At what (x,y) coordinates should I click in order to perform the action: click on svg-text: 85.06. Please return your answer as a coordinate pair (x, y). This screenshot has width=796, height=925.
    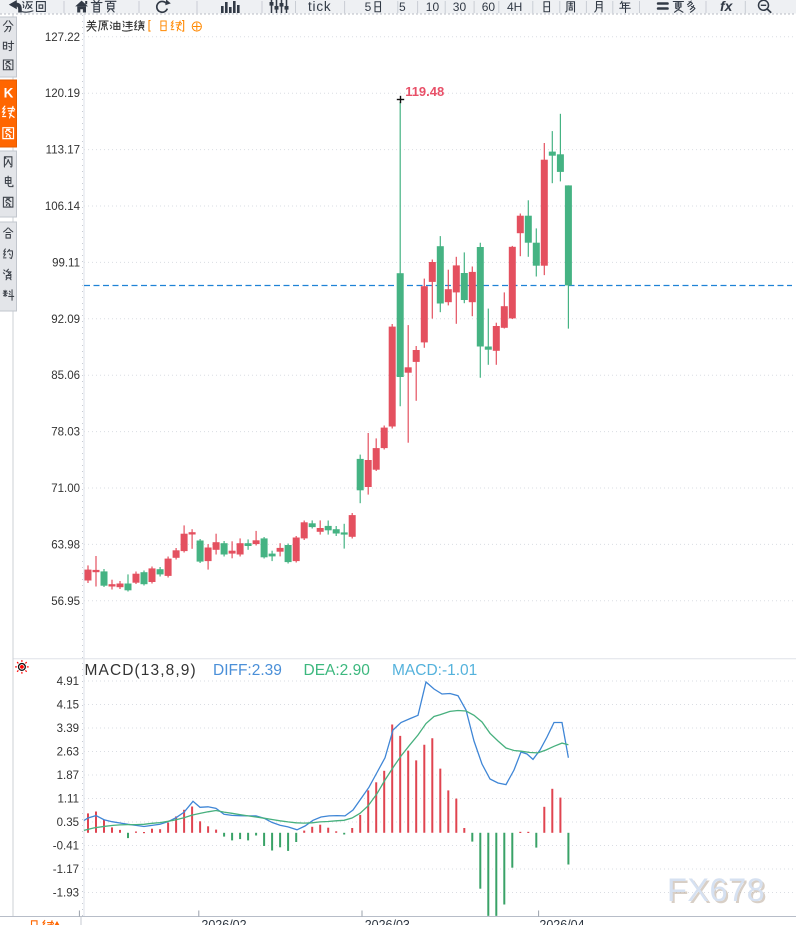
    Looking at the image, I should click on (65, 376).